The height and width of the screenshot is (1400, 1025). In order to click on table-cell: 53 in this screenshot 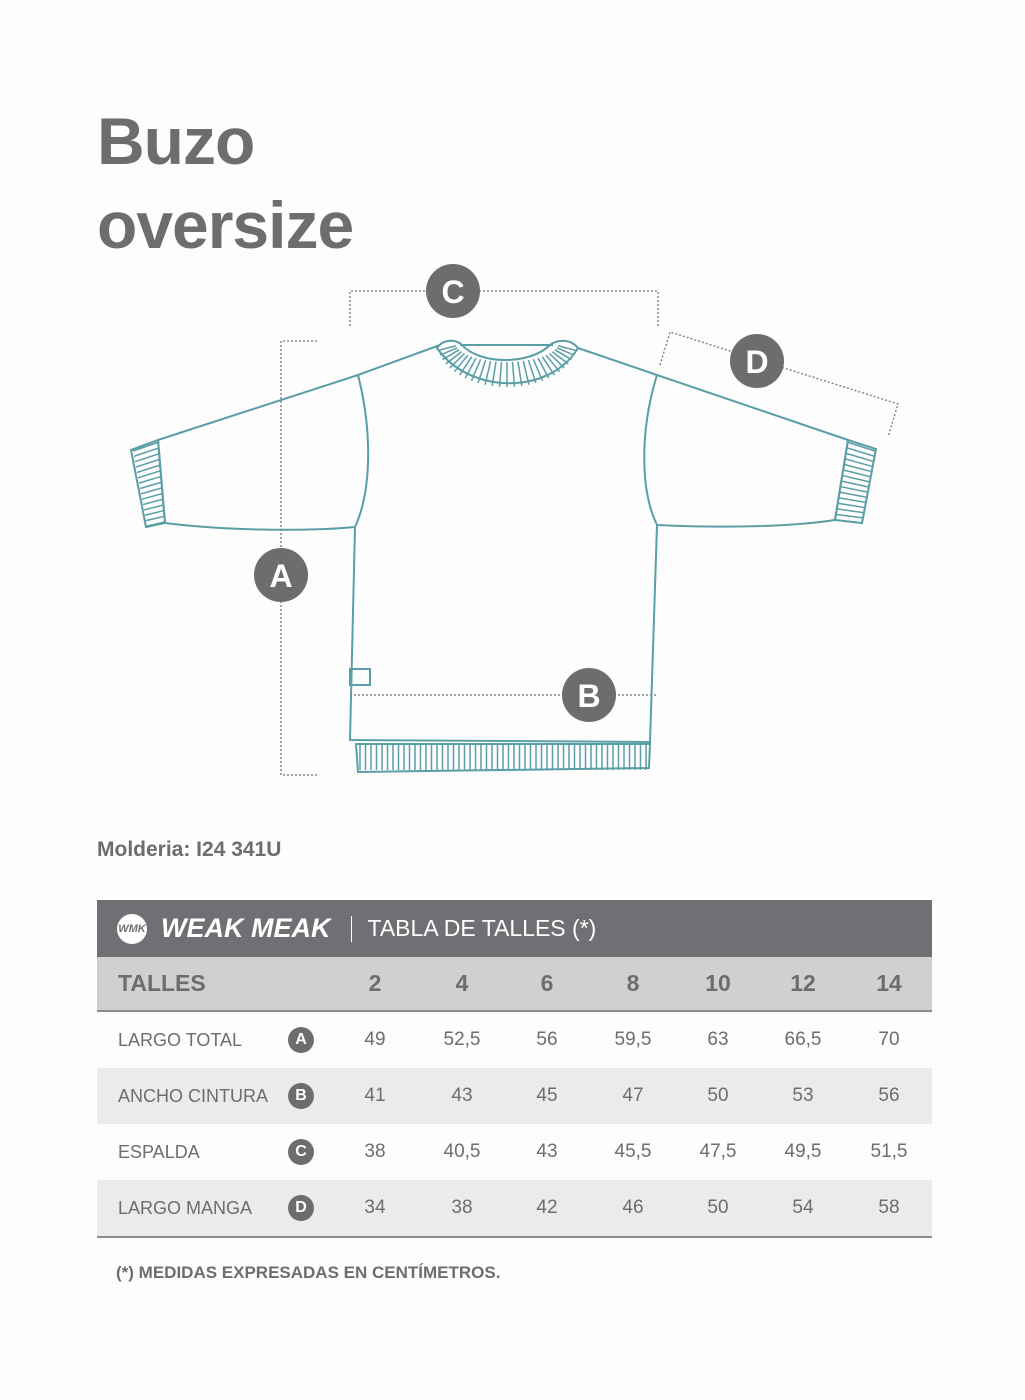, I will do `click(803, 1095)`.